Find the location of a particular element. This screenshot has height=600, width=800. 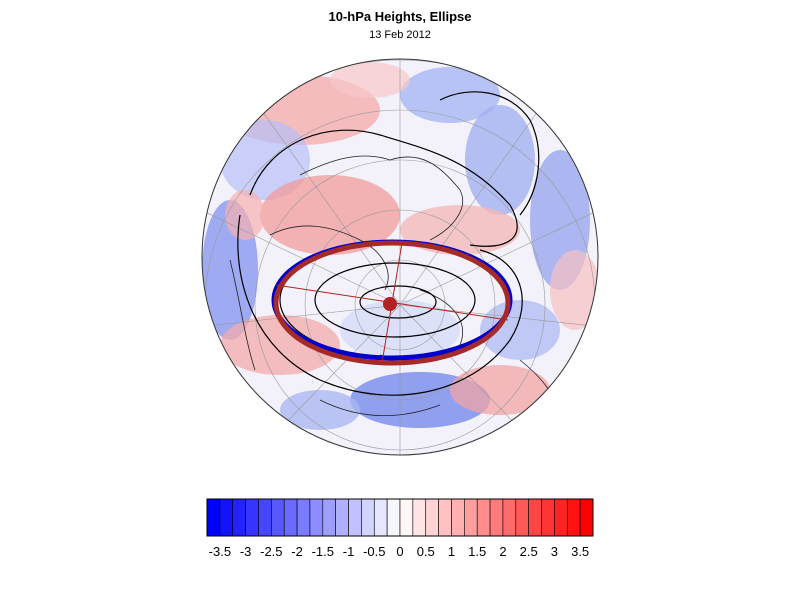

ellipse-center-marker is located at coordinates (390, 304).